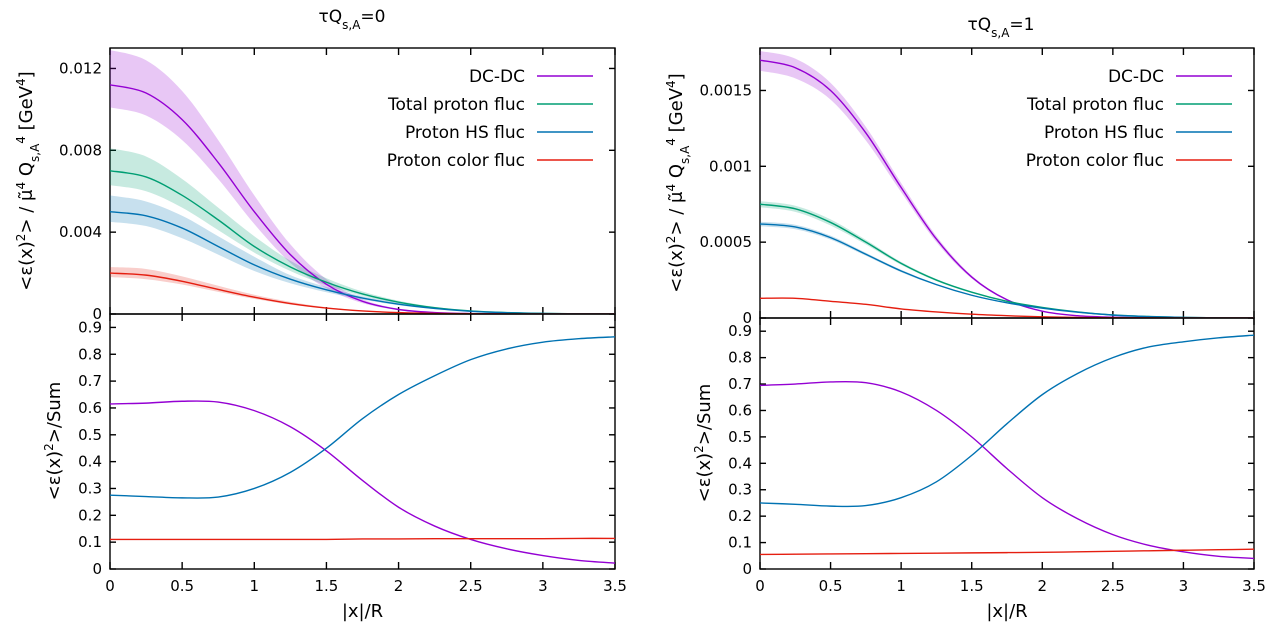  I want to click on total-proton-fluc-error-band, so click(362, 231).